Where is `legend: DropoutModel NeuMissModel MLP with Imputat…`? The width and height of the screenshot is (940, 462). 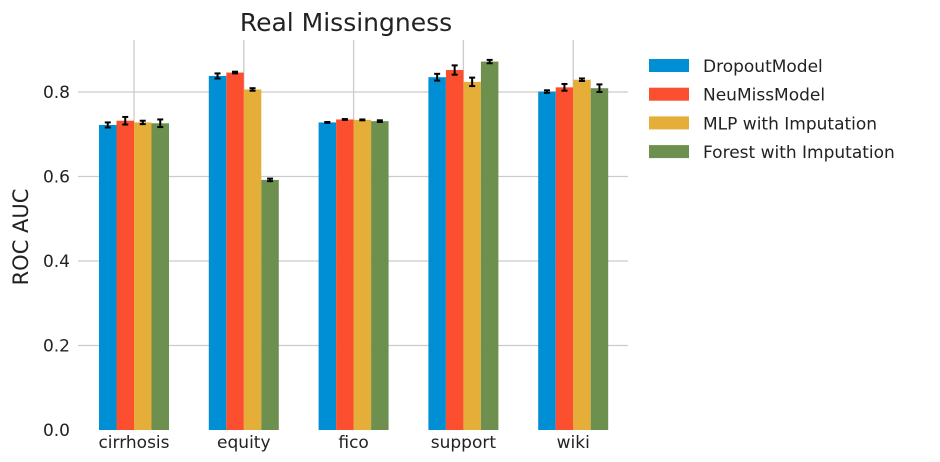 legend: DropoutModel NeuMissModel MLP with Imputat… is located at coordinates (772, 110).